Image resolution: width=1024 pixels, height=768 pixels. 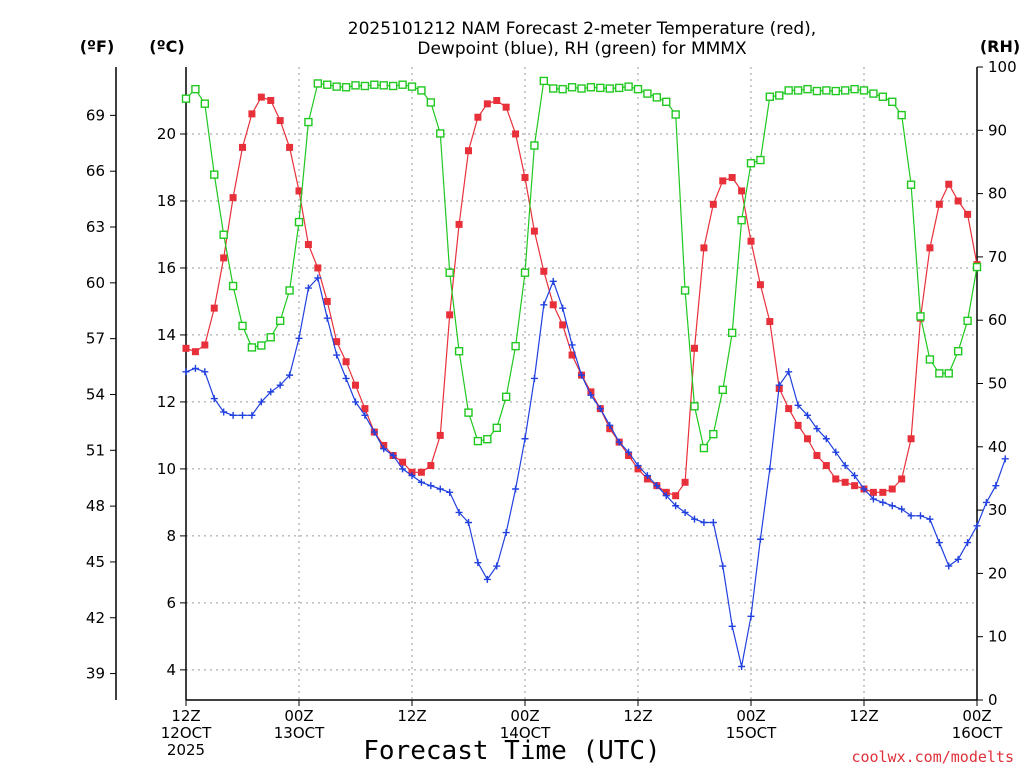 I want to click on celsius-tick-label: 20, so click(x=166, y=134).